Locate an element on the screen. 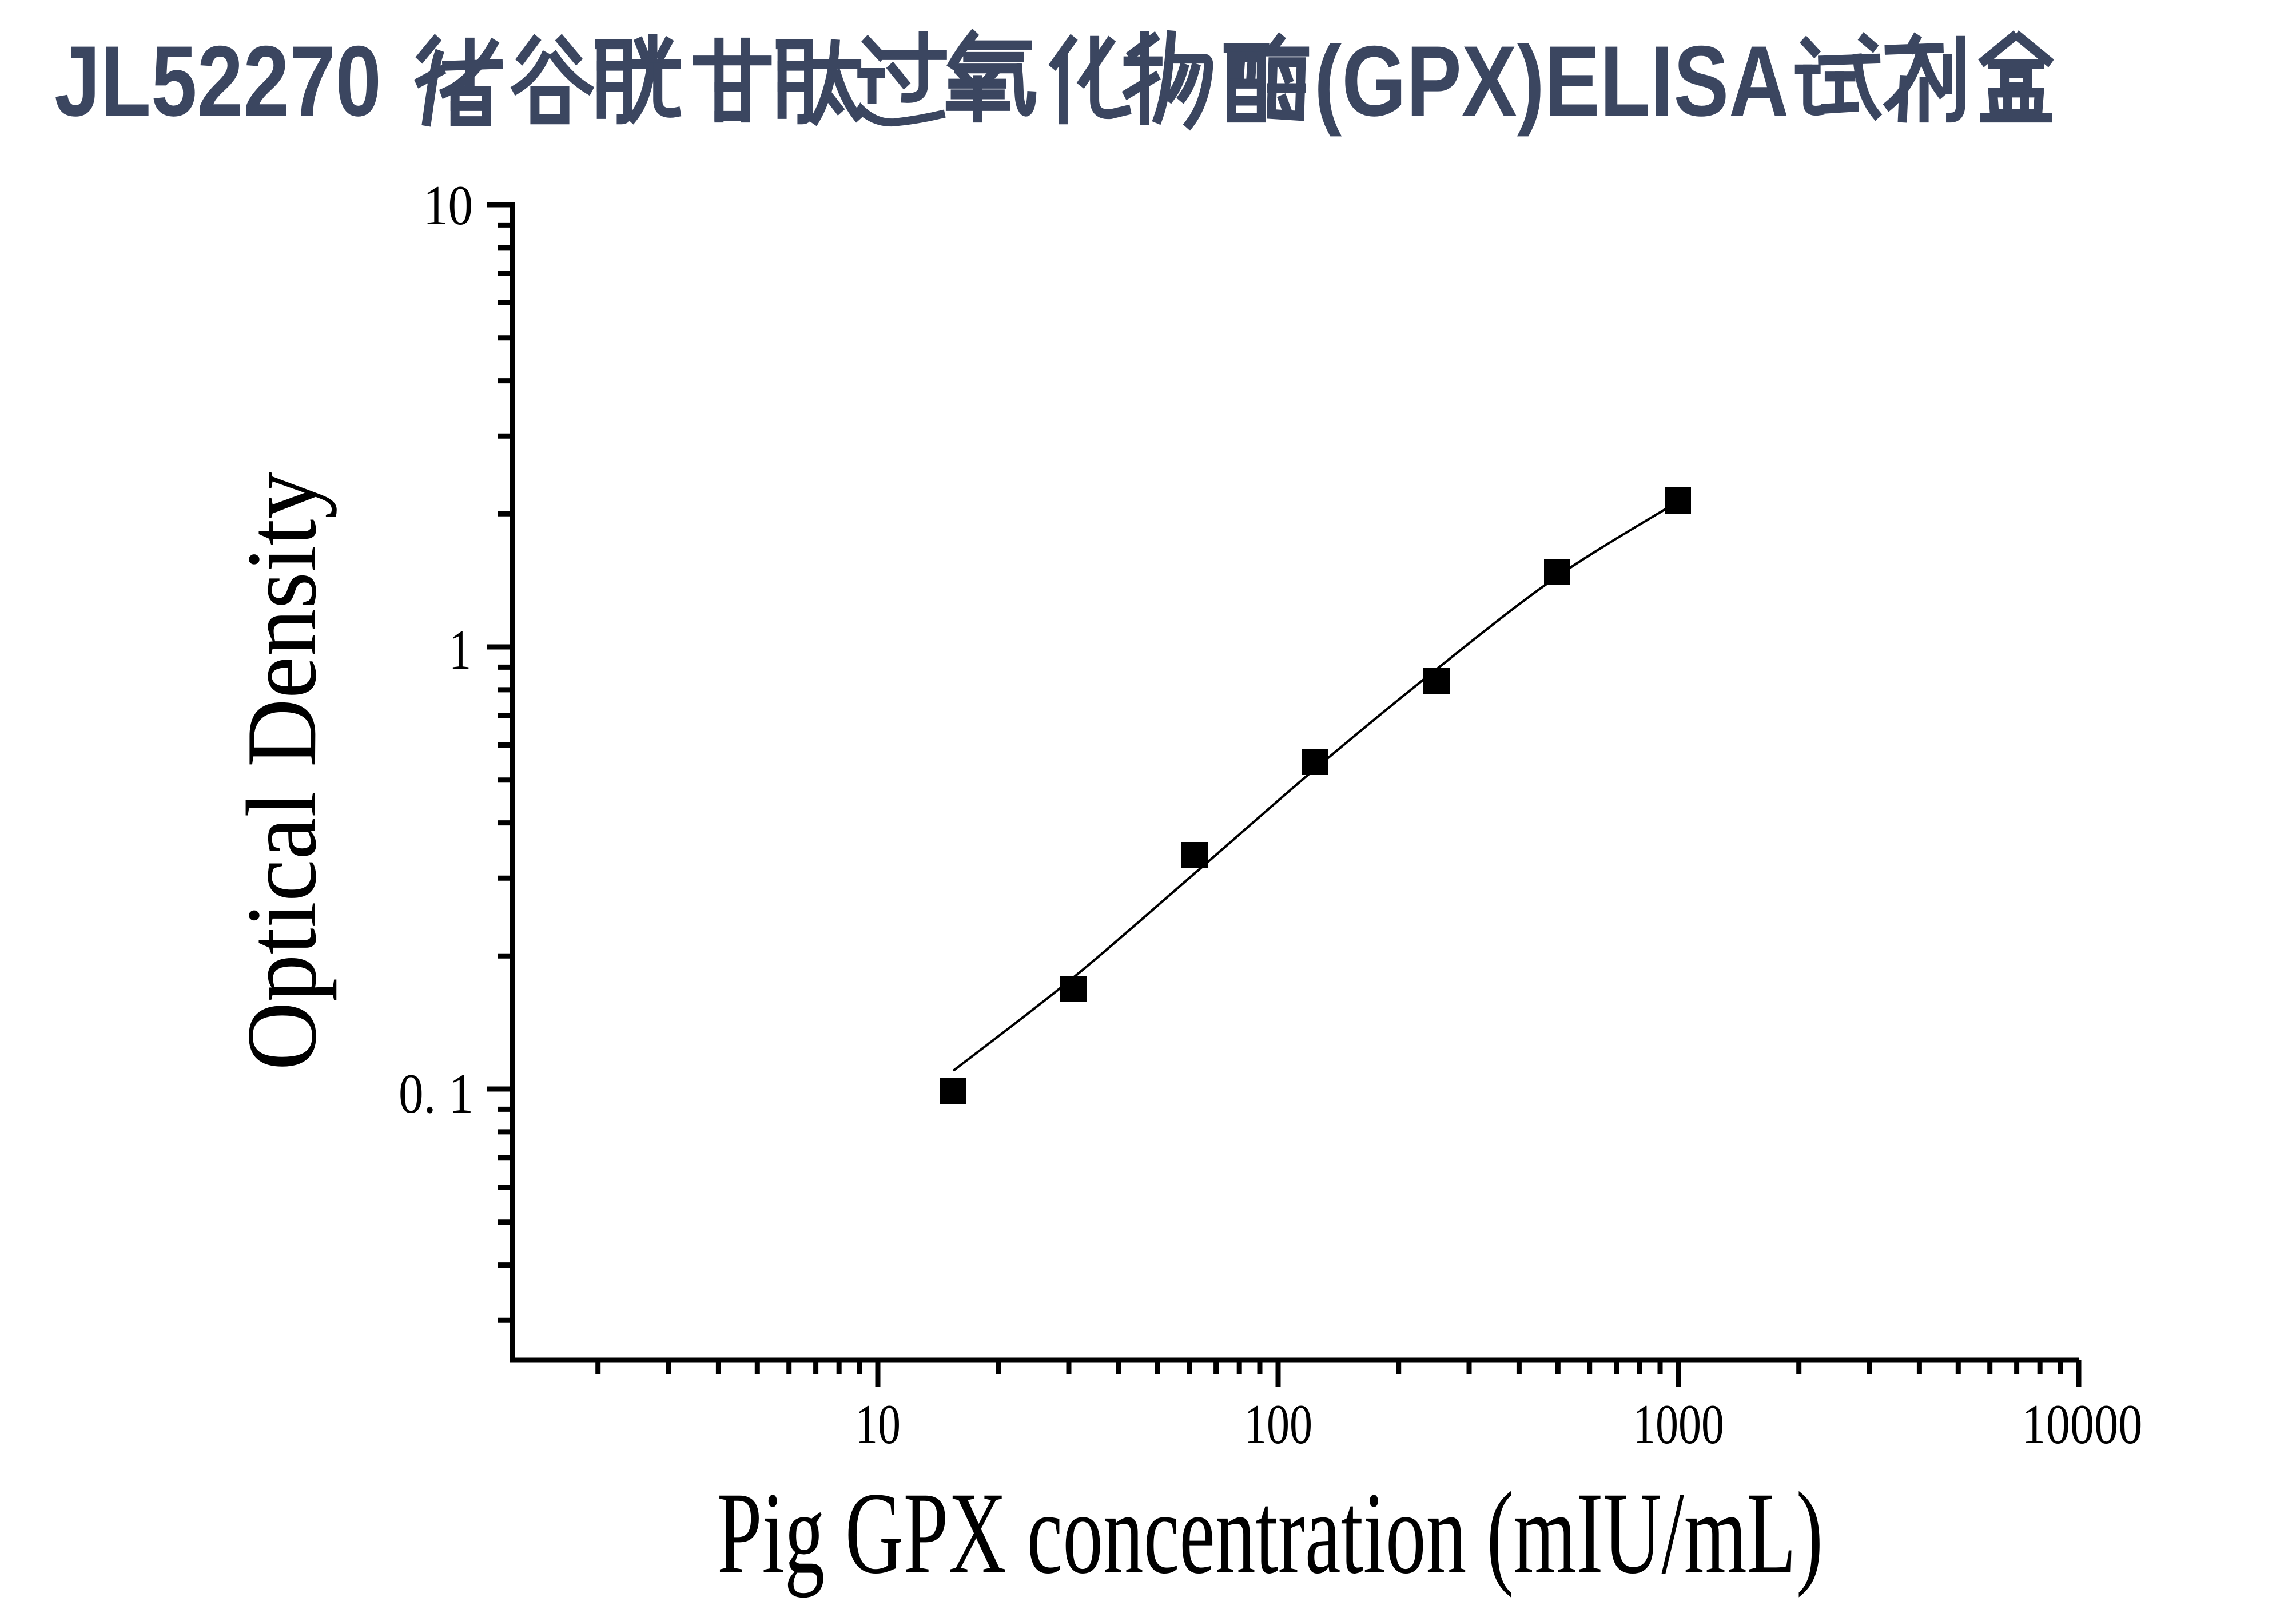  svg-text: (GPX)ELISA is located at coordinates (1551, 81).